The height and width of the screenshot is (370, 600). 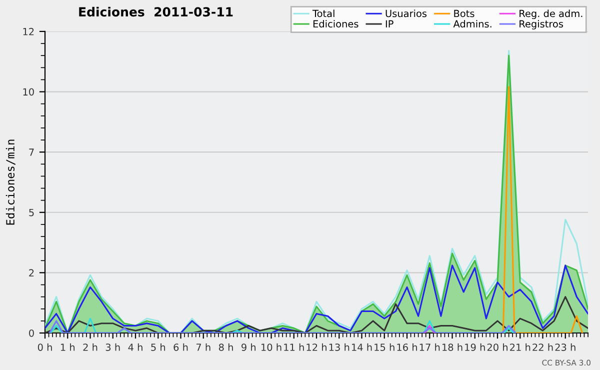 What do you see at coordinates (390, 24) in the screenshot?
I see `legend-label: IP` at bounding box center [390, 24].